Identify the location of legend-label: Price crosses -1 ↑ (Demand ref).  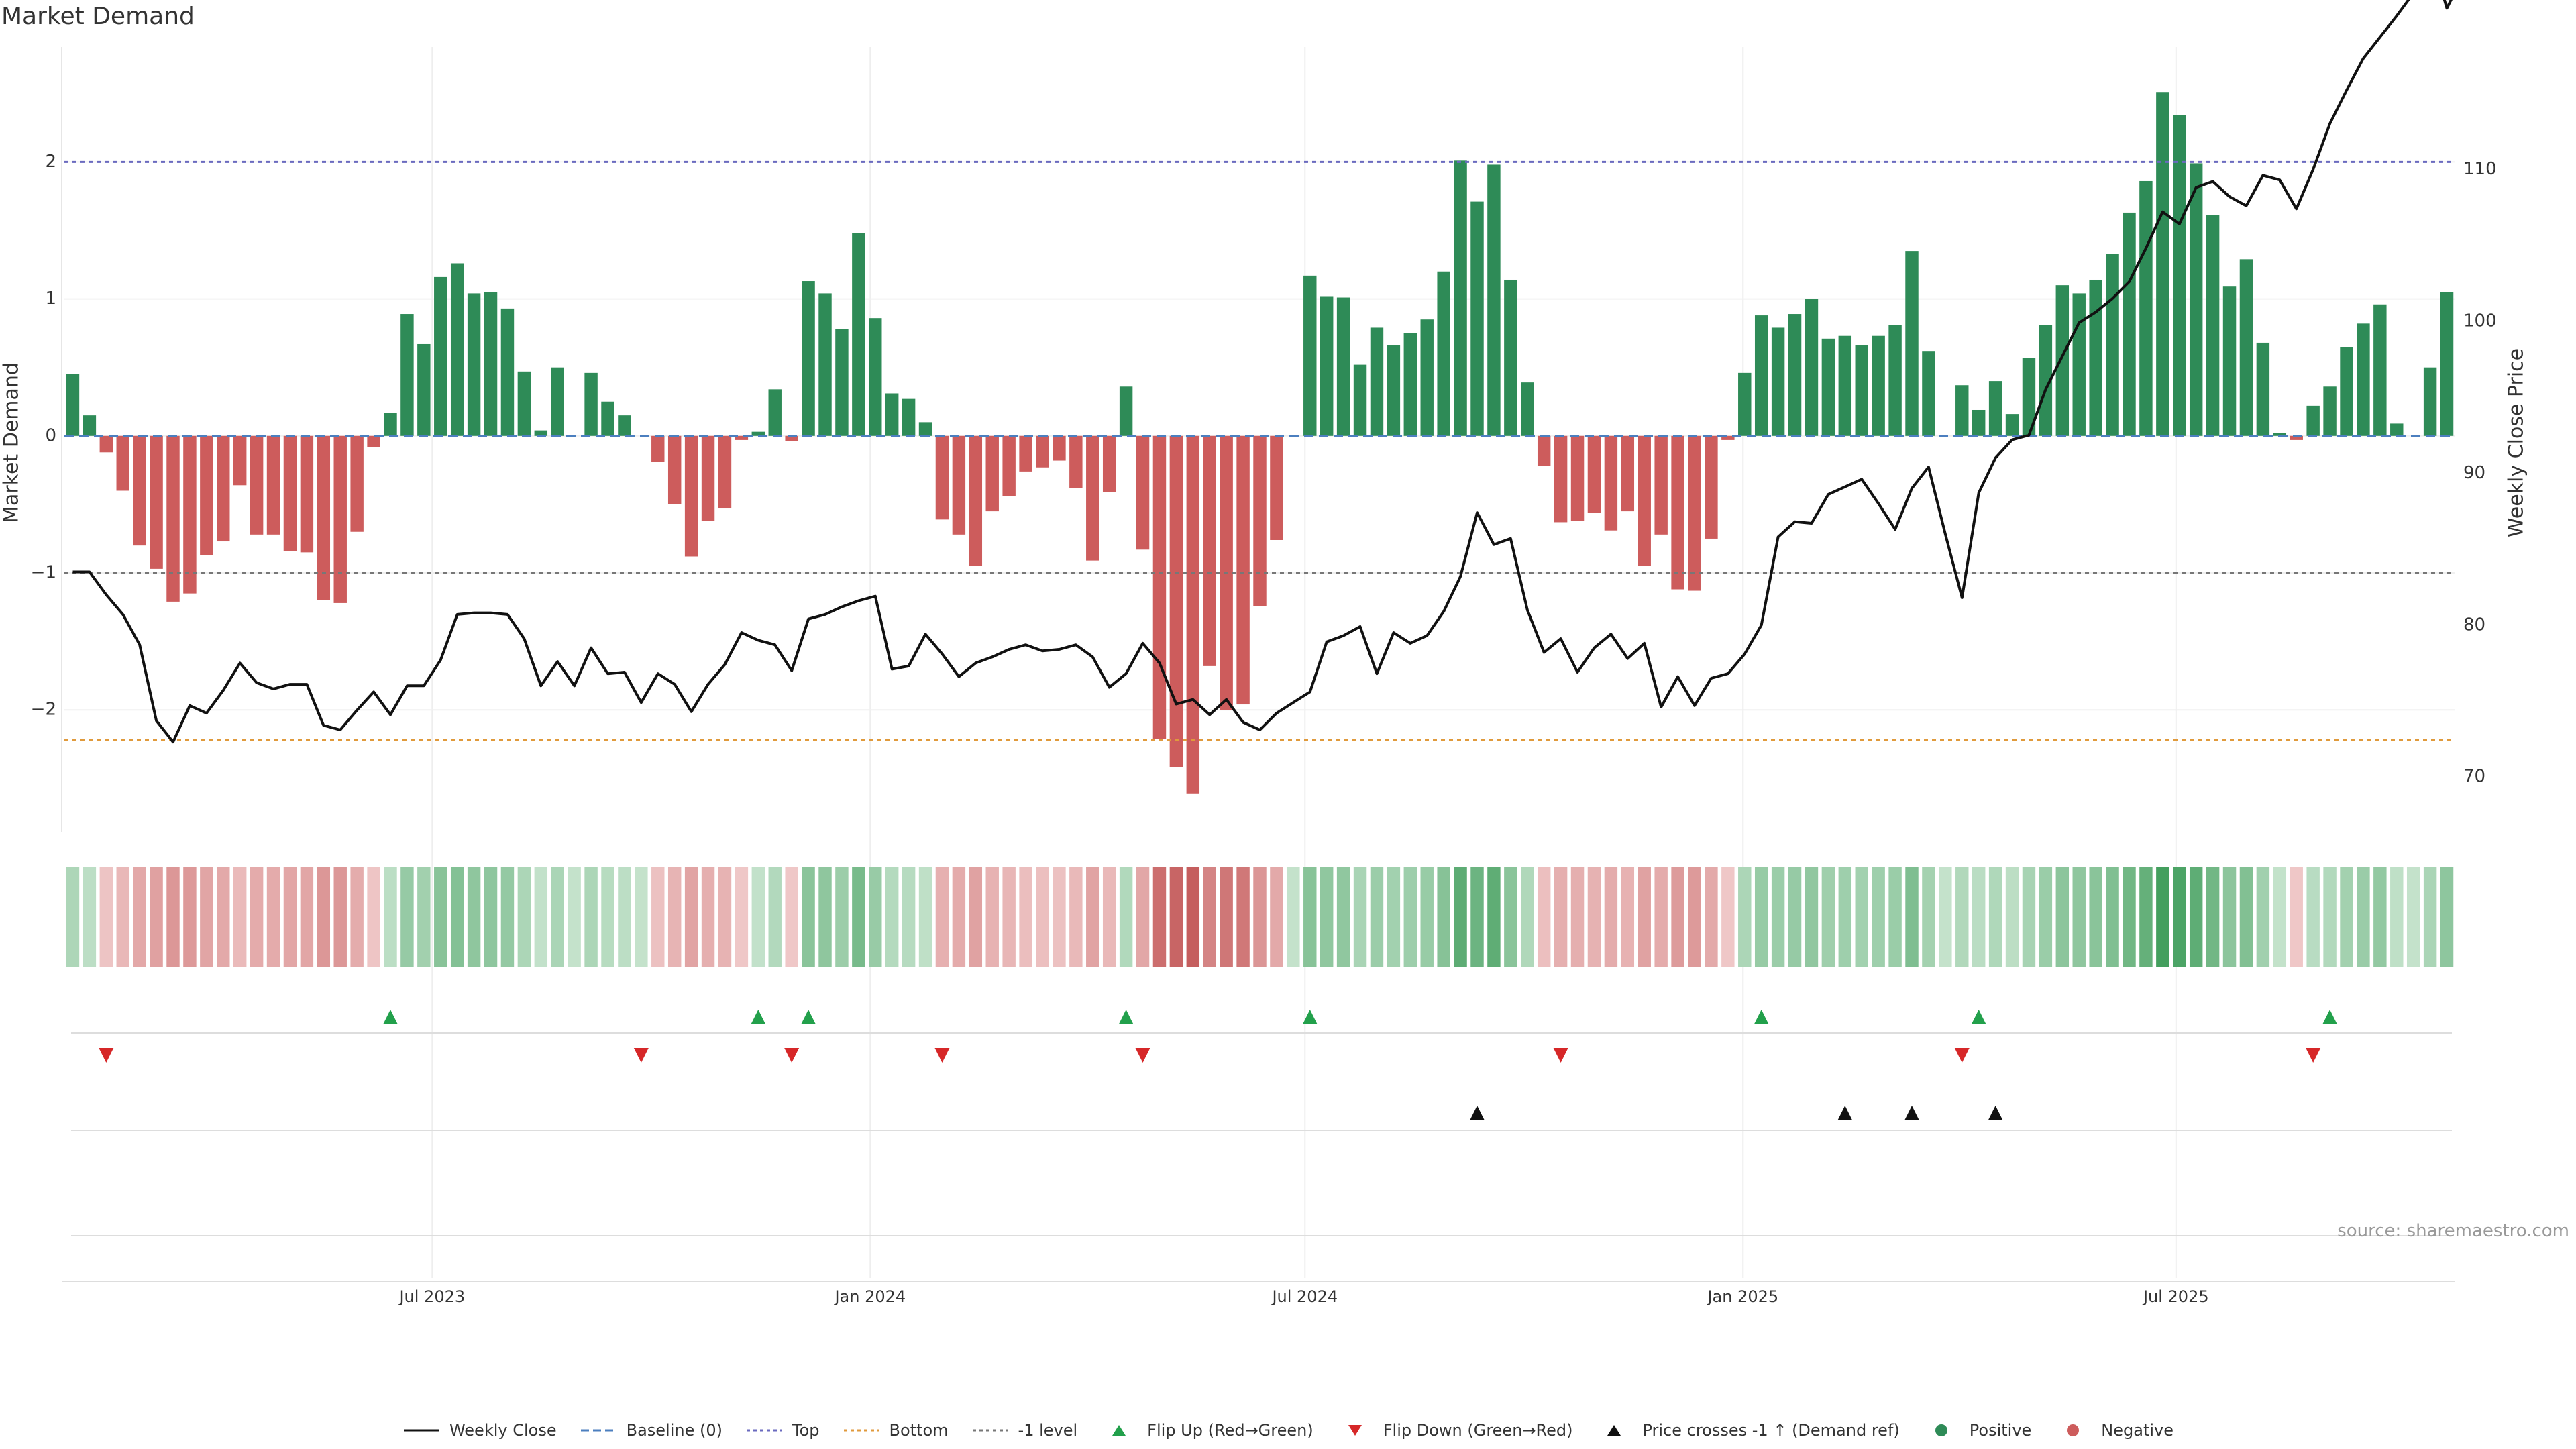
(1771, 1430).